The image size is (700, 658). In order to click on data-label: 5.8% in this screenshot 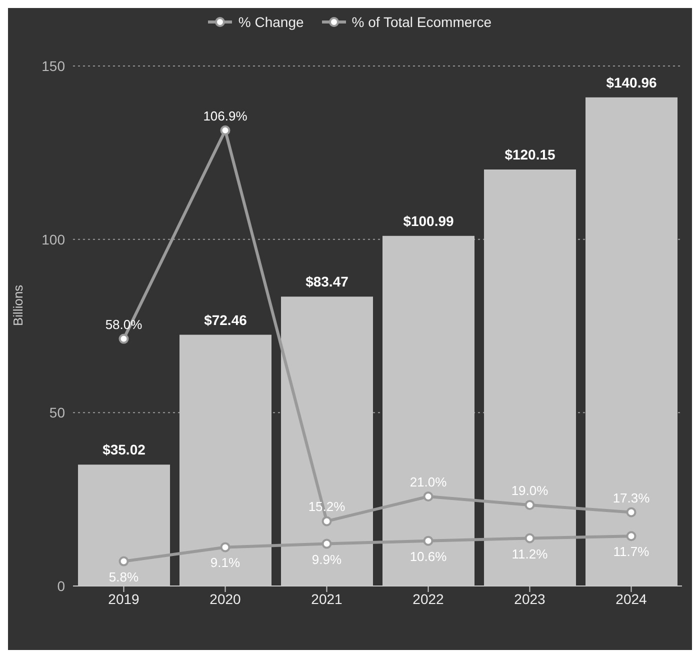, I will do `click(123, 576)`.